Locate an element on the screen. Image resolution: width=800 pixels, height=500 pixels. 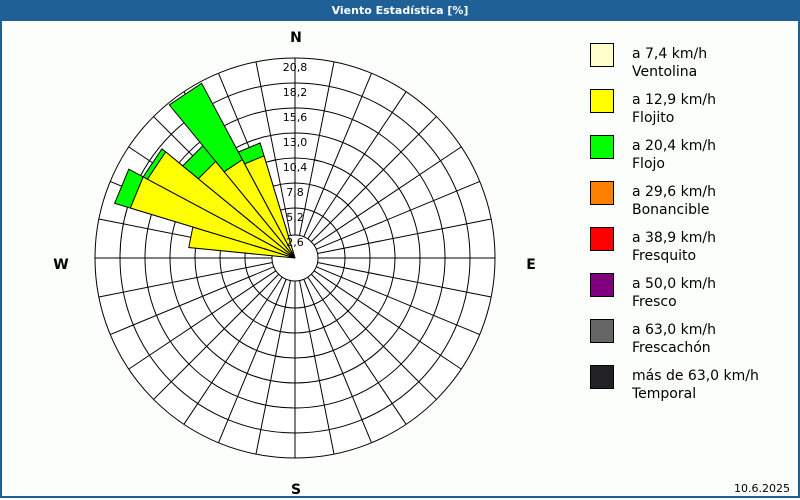
legend-class: Flojo is located at coordinates (648, 164).